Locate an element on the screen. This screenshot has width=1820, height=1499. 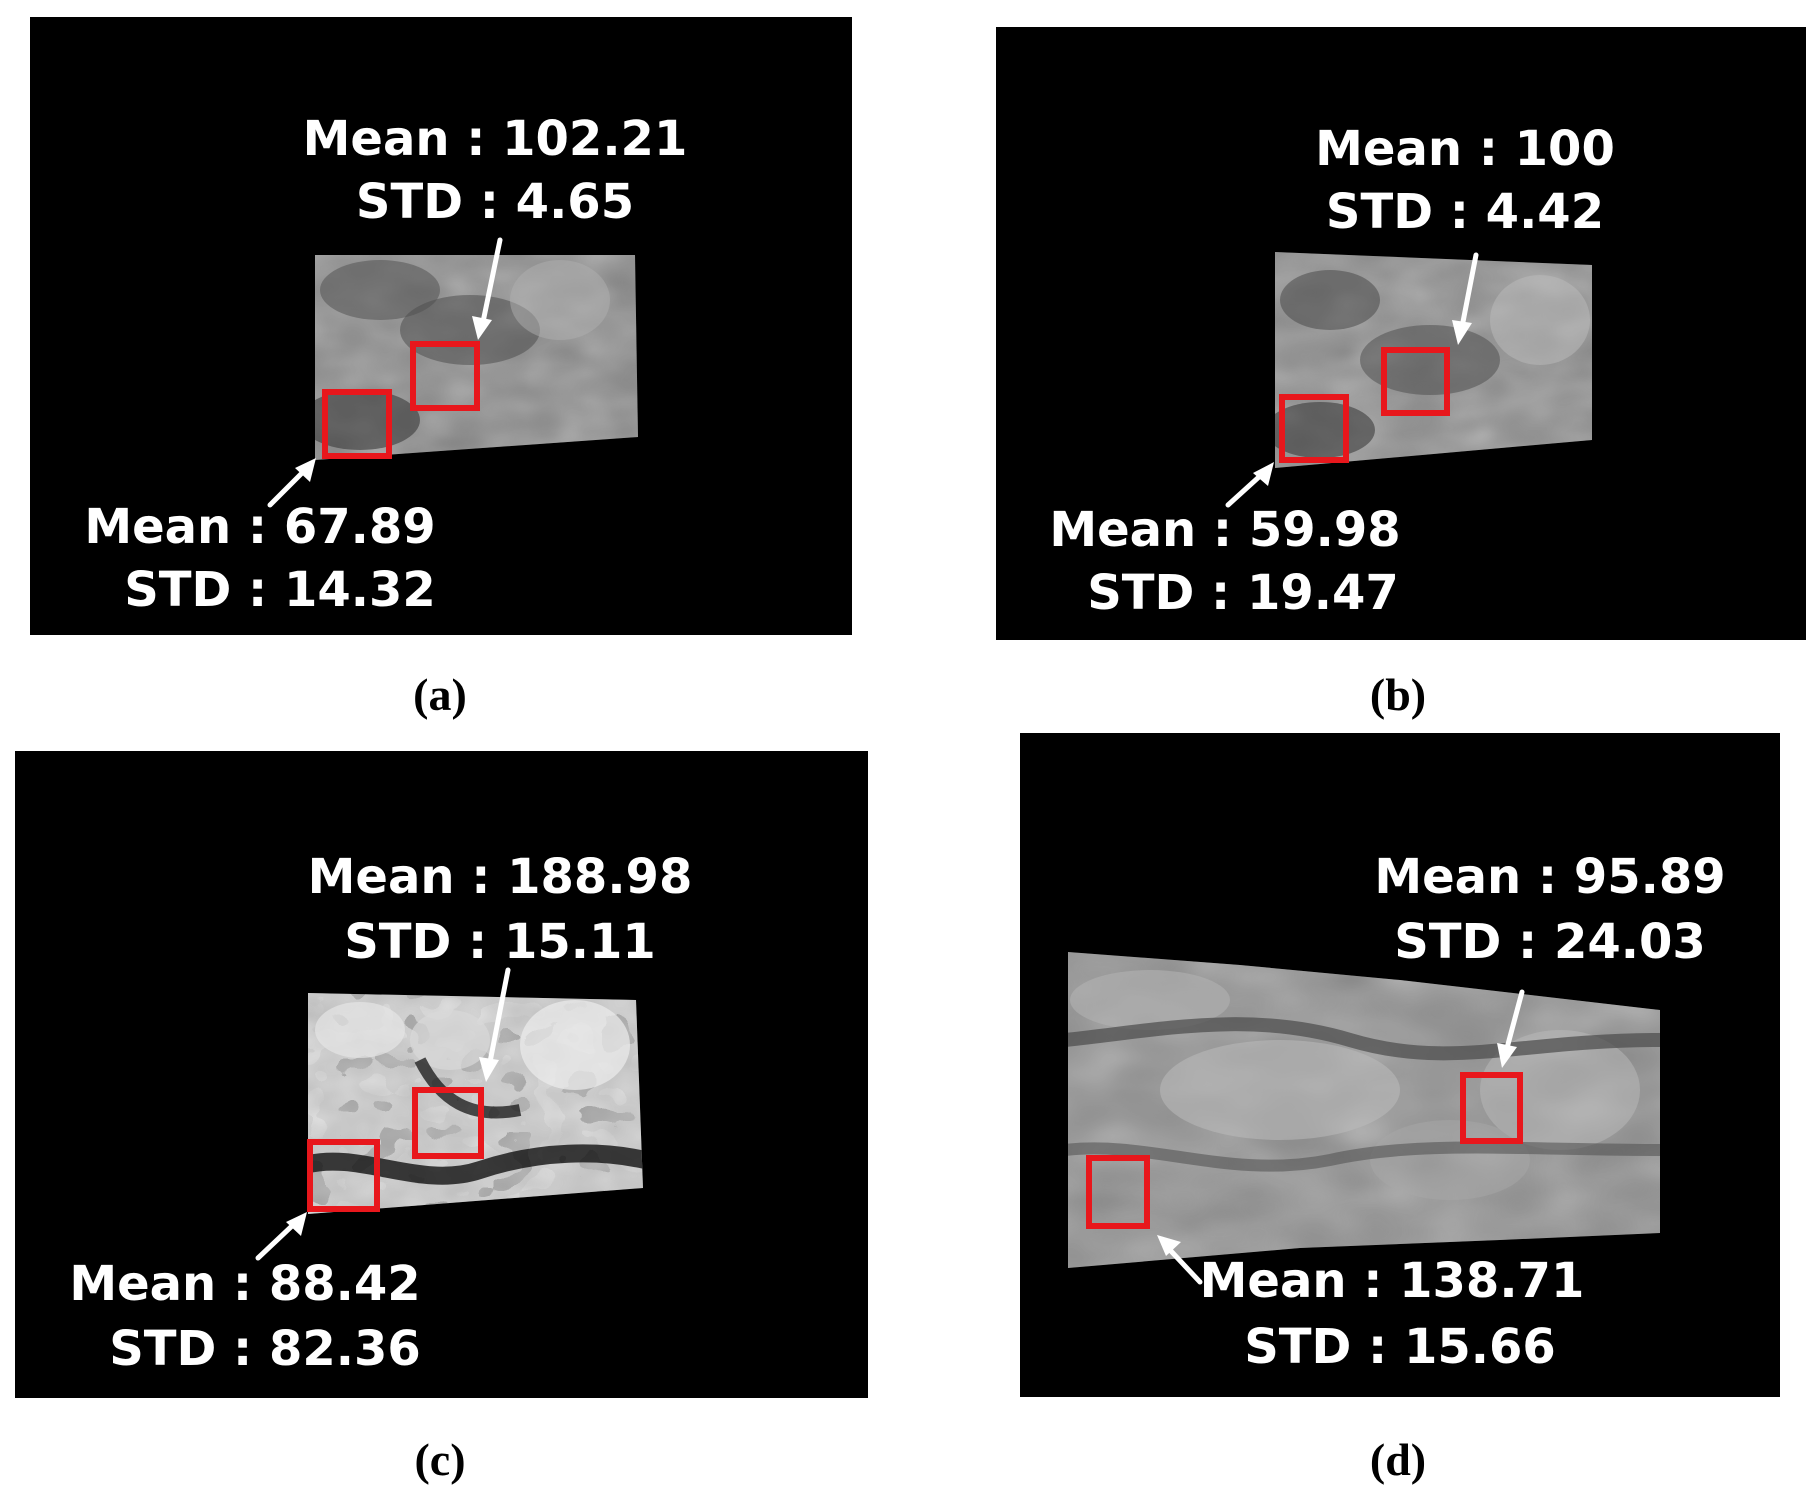
roi-upper-std-c: STD : 15.11 is located at coordinates (500, 942).